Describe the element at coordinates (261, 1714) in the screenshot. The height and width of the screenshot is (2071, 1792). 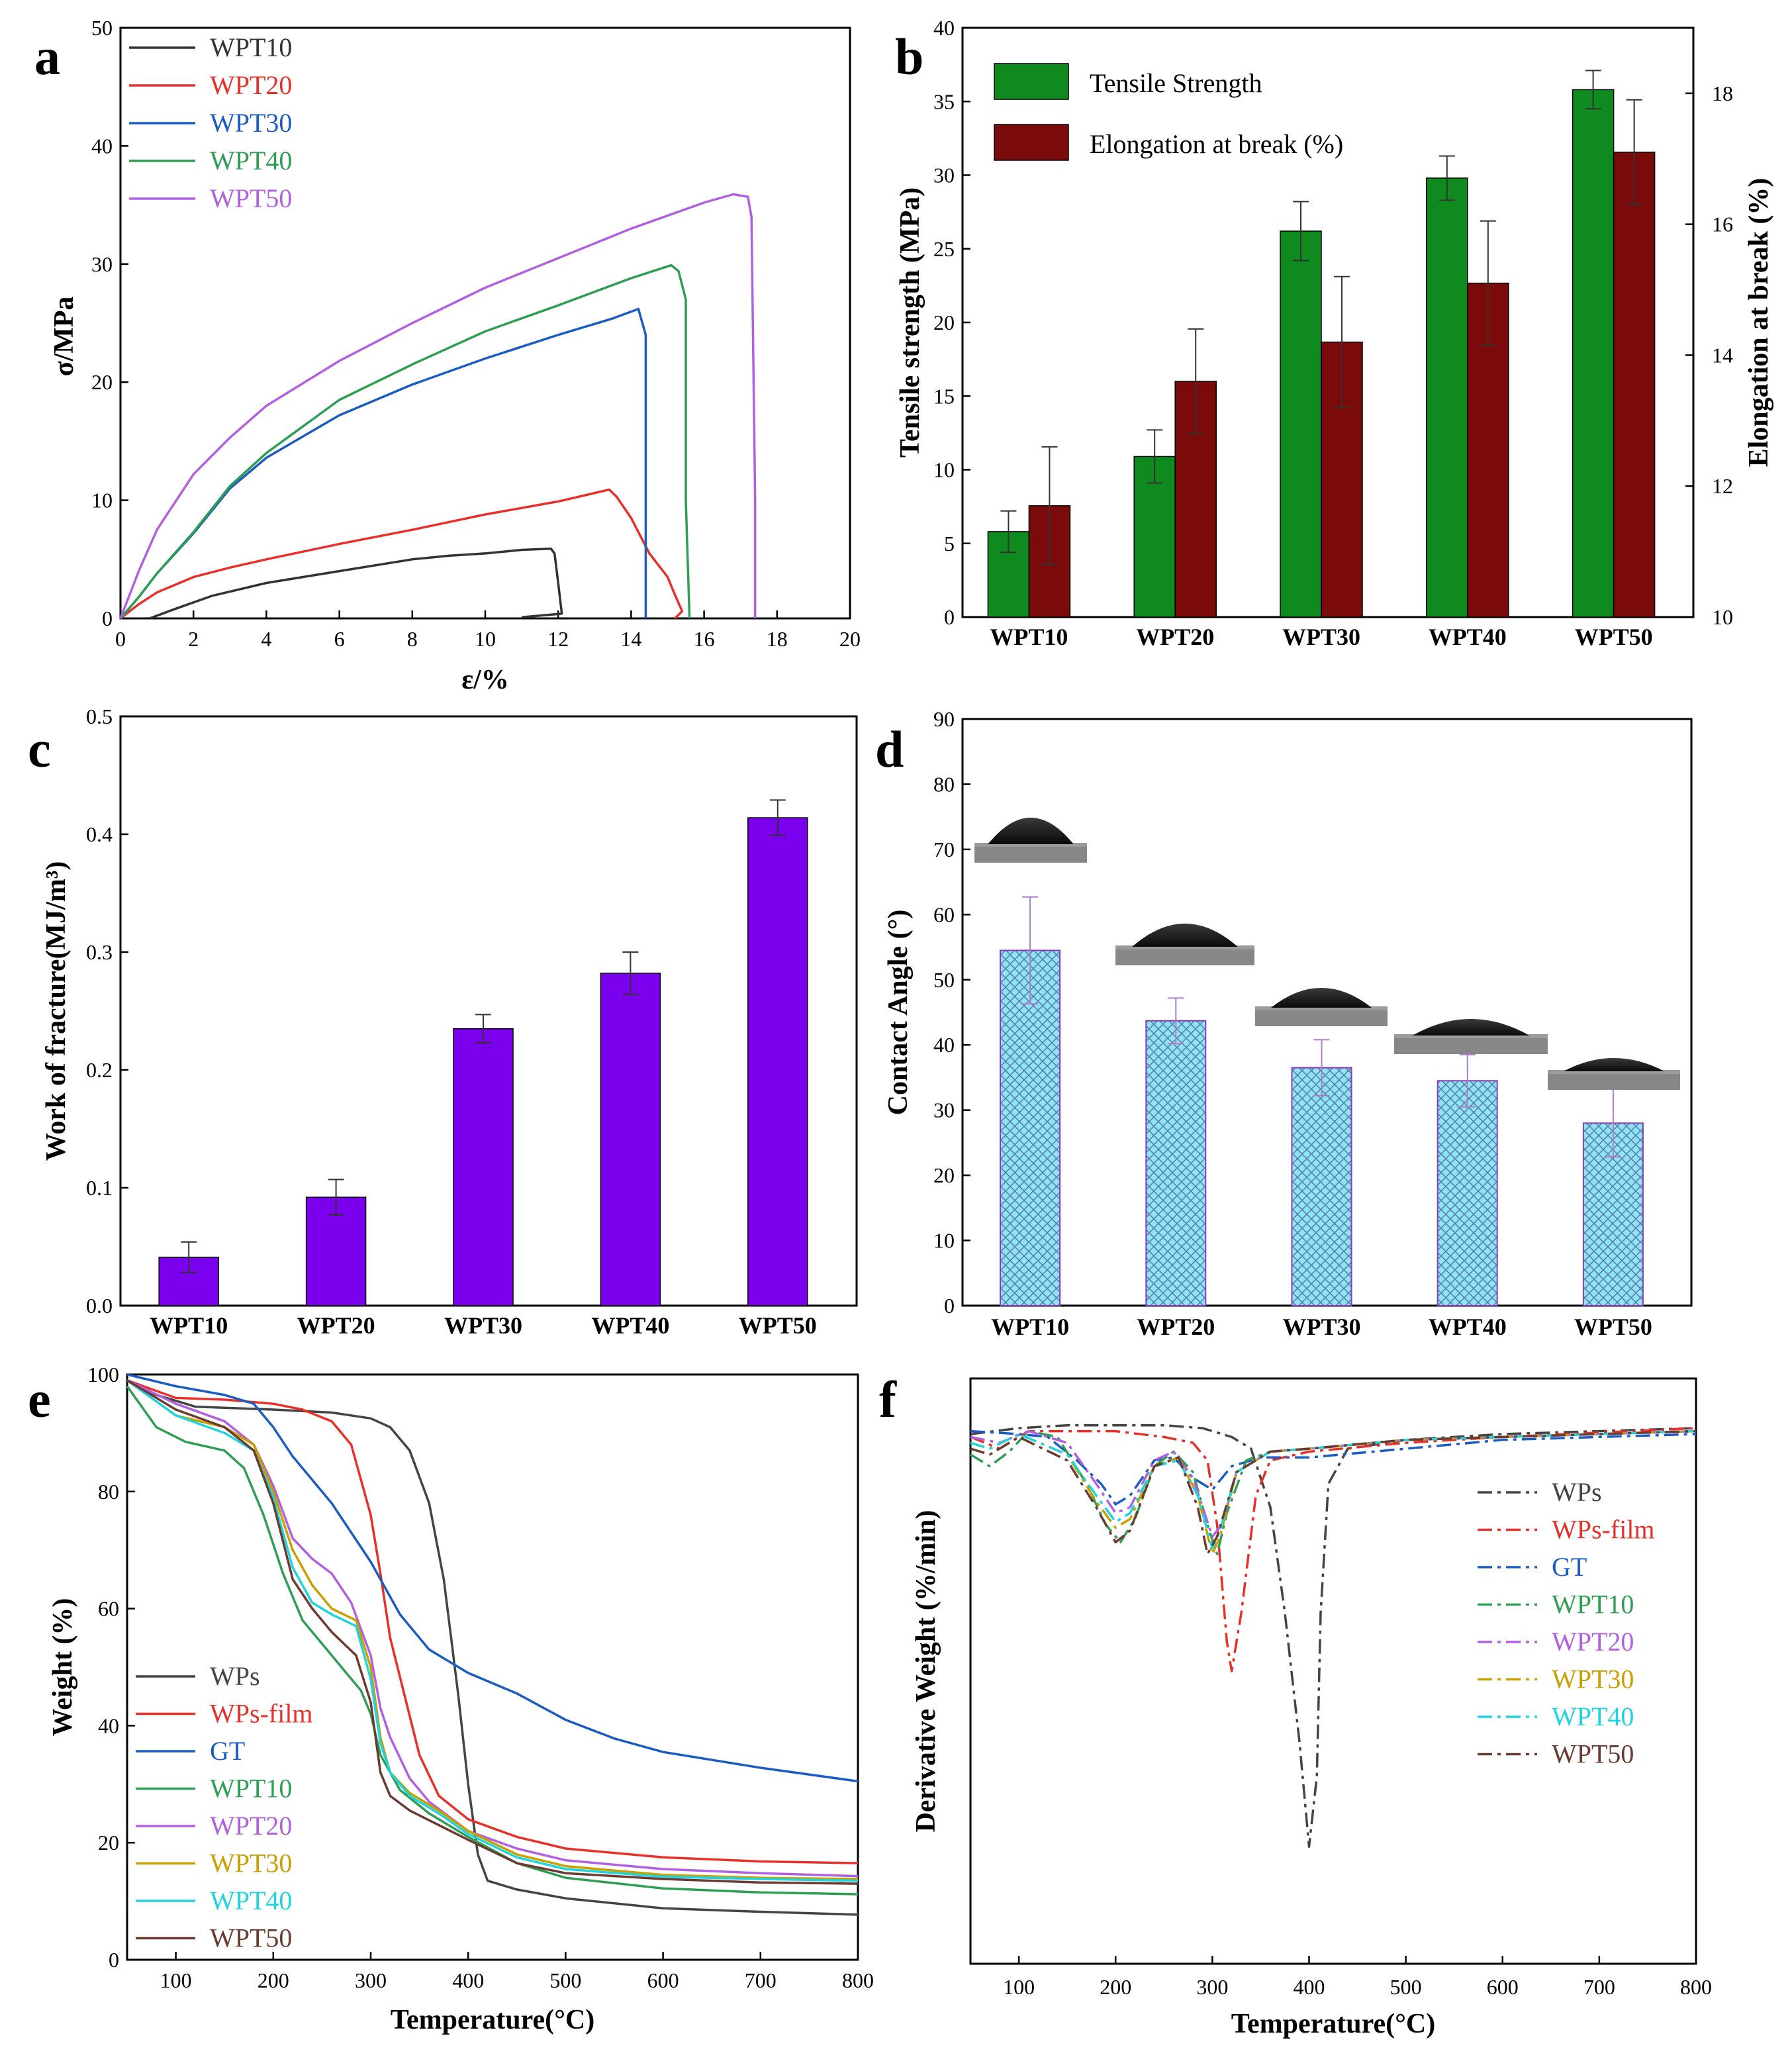
I see `legend-label-WPs-film: WPs-film` at that location.